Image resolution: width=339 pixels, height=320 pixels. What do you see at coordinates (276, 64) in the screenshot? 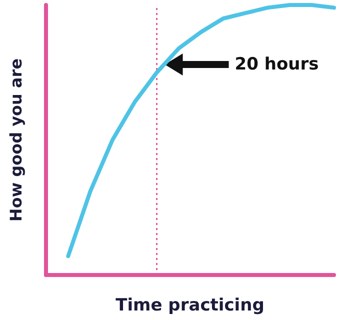
I see `annotation: 20 hours` at bounding box center [276, 64].